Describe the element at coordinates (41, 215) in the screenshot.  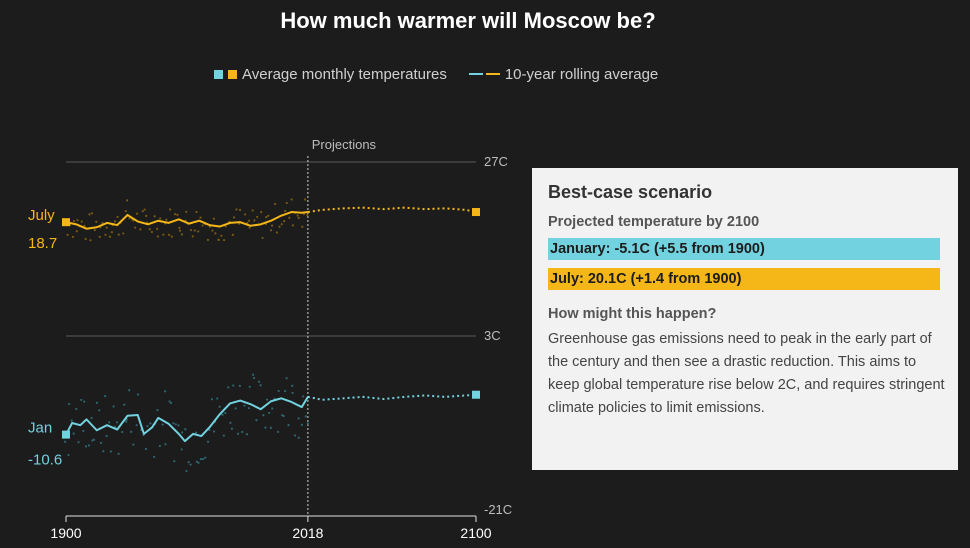
I see `july-label: July` at that location.